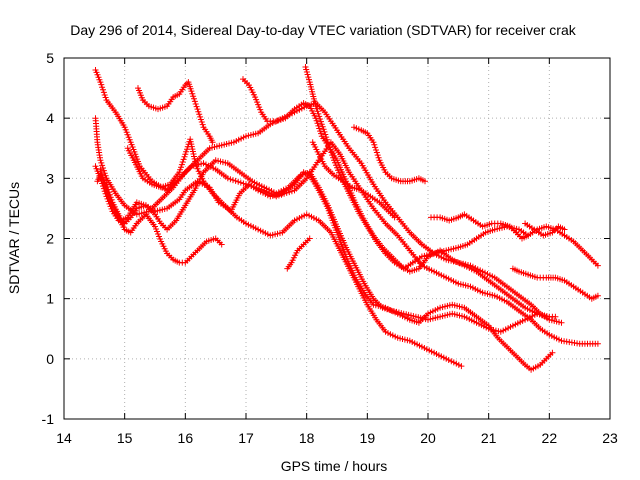 This screenshot has height=480, width=640. Describe the element at coordinates (14, 238) in the screenshot. I see `y-axis-label: SDTVAR / TECUs` at that location.